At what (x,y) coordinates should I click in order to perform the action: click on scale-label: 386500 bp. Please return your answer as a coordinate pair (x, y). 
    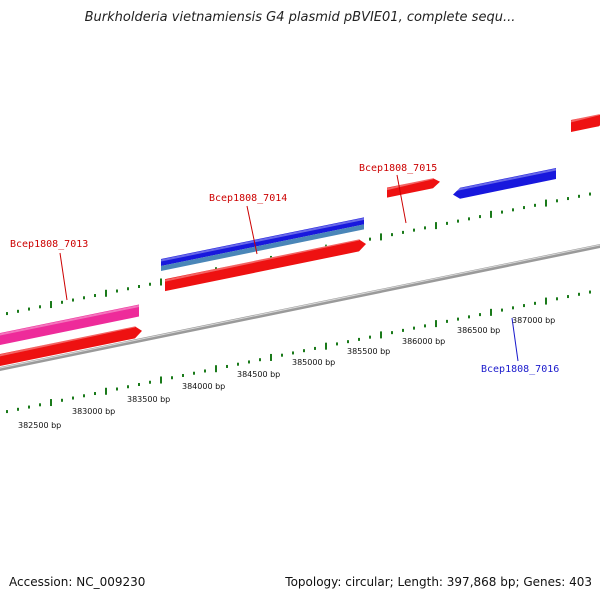
    Looking at the image, I should click on (478, 330).